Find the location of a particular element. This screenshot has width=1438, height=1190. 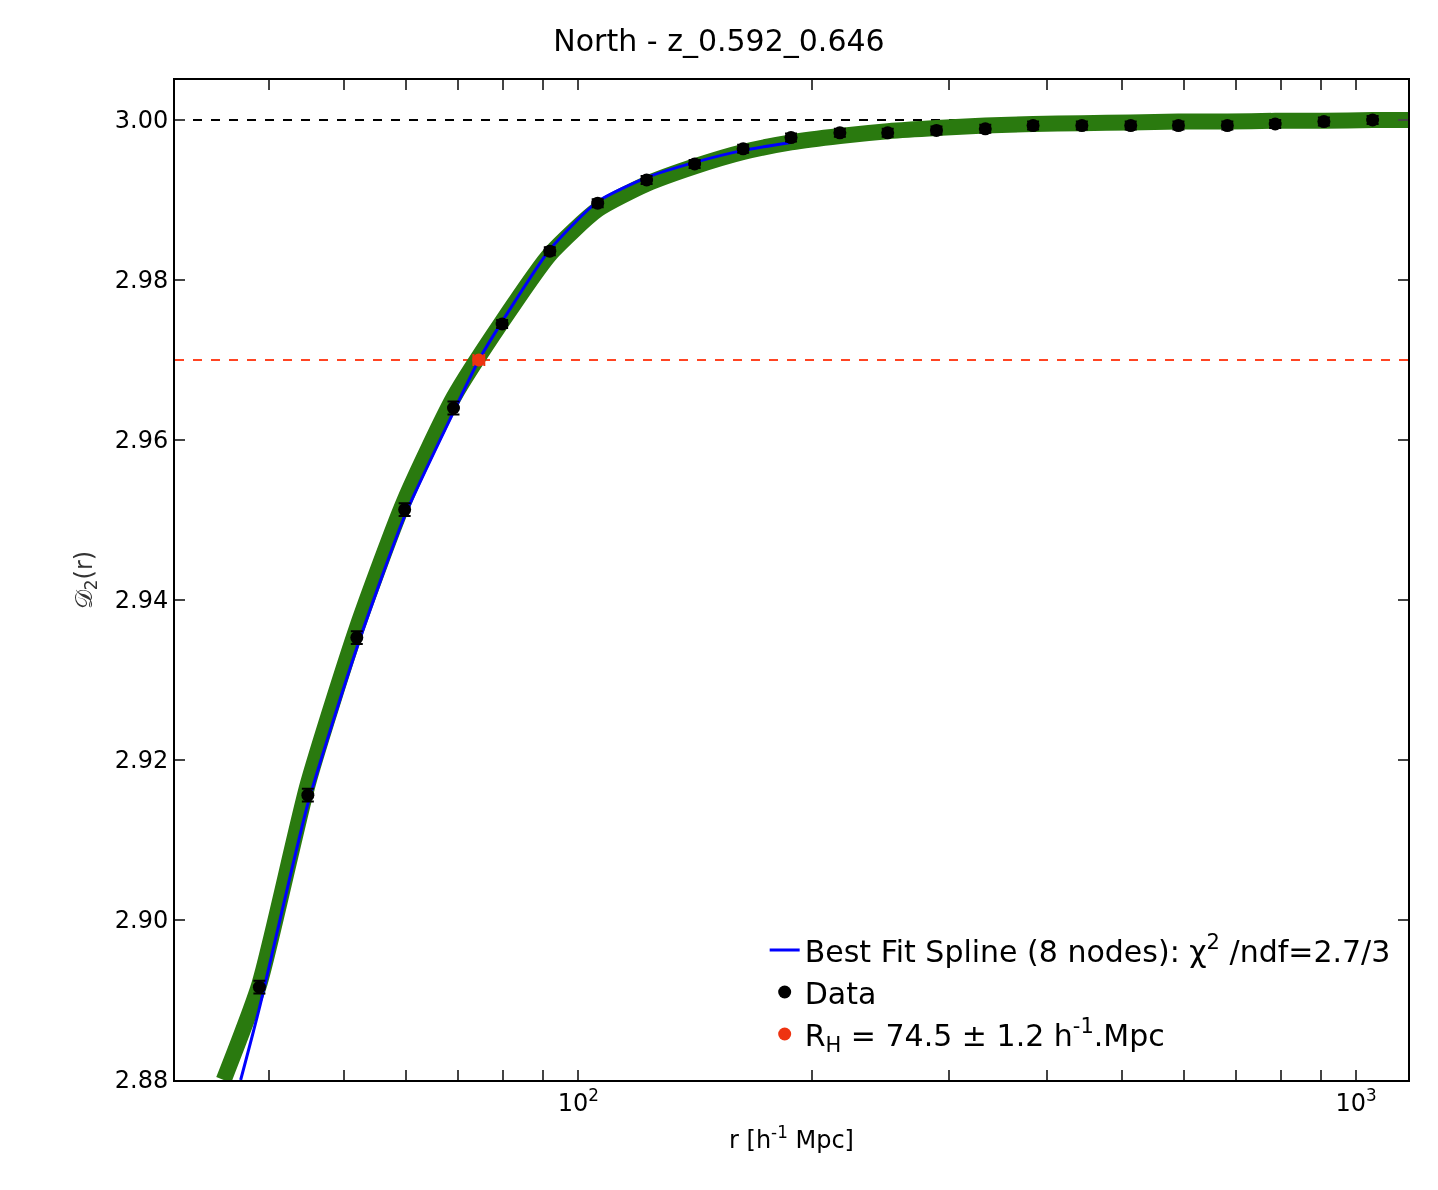

y-tick-label: 2.88 is located at coordinates (141, 1080).